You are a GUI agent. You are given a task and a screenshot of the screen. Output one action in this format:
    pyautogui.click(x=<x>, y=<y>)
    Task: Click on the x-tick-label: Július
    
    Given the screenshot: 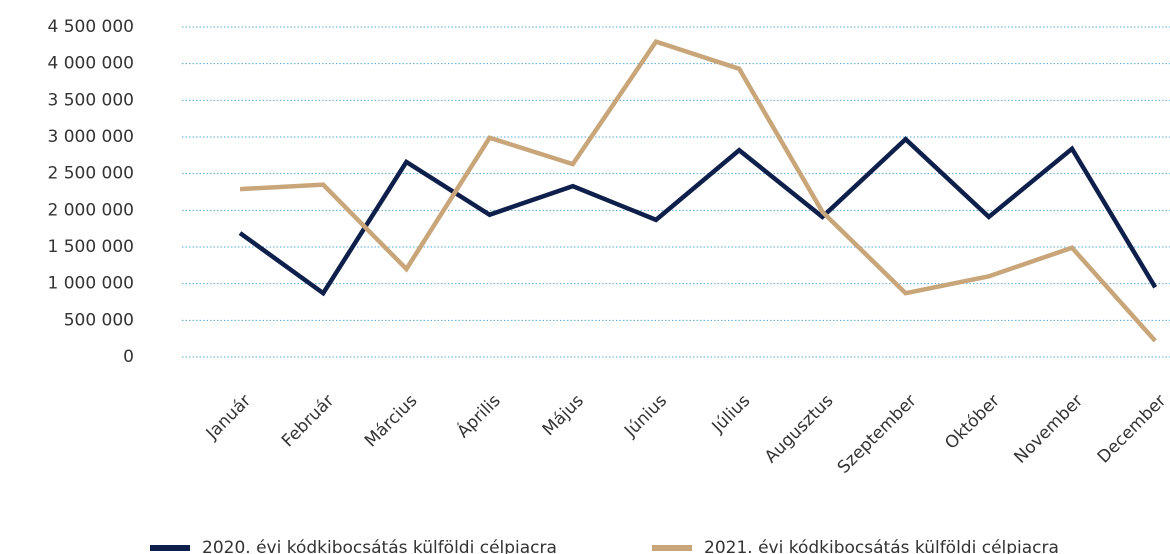 What is the action you would take?
    pyautogui.click(x=731, y=414)
    